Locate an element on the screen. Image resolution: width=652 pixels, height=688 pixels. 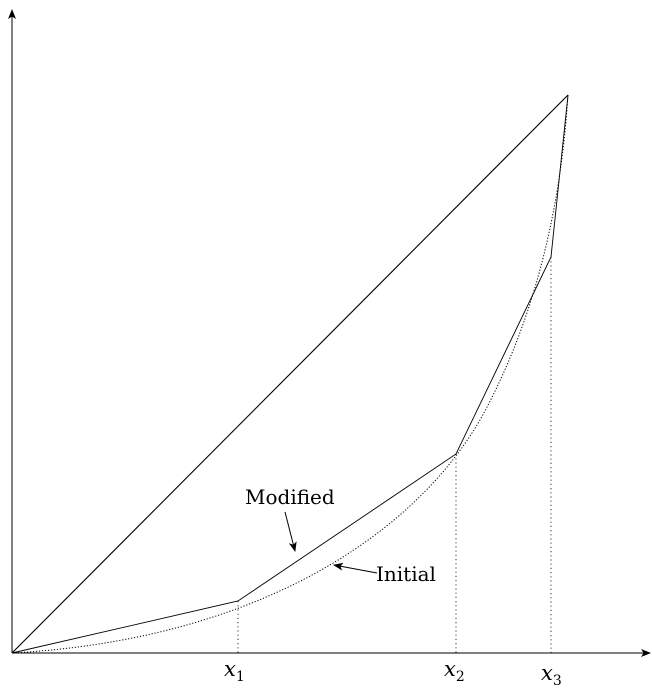
label-modified: Modified is located at coordinates (290, 497).